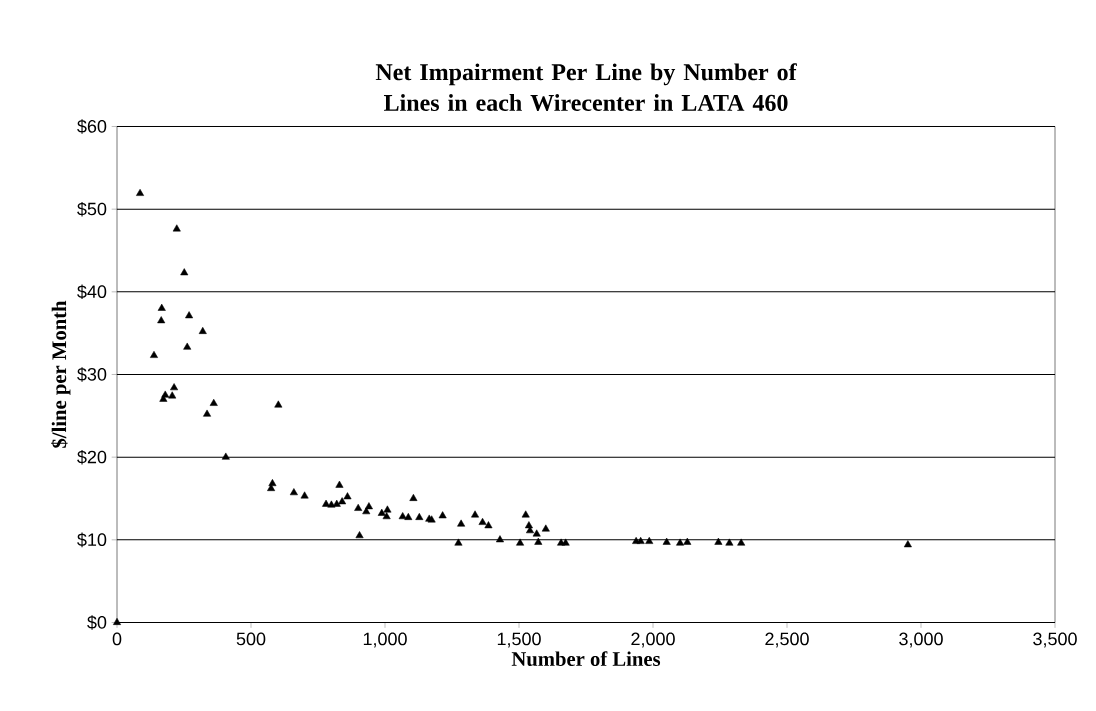 This screenshot has height=711, width=1096. I want to click on y-tick-label: $20, so click(92, 457).